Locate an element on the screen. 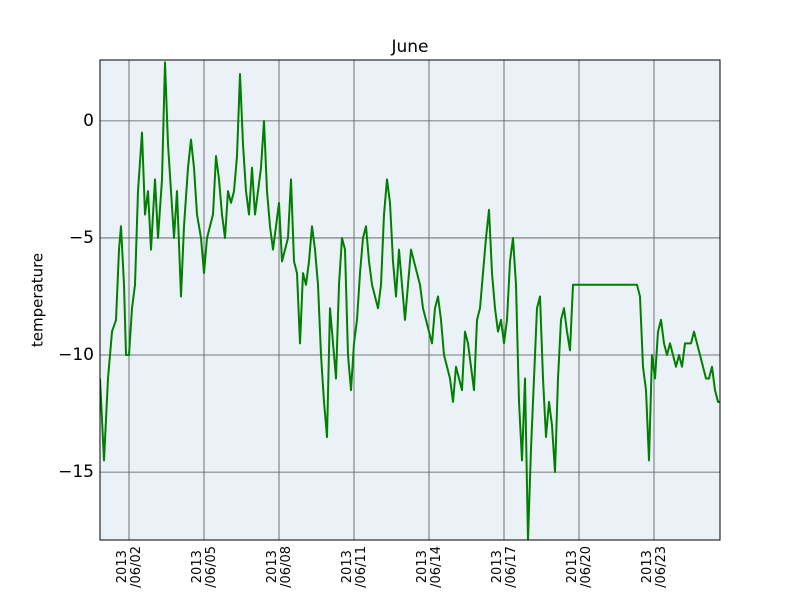  x-tick-label: 2013 /06/20 is located at coordinates (578, 567).